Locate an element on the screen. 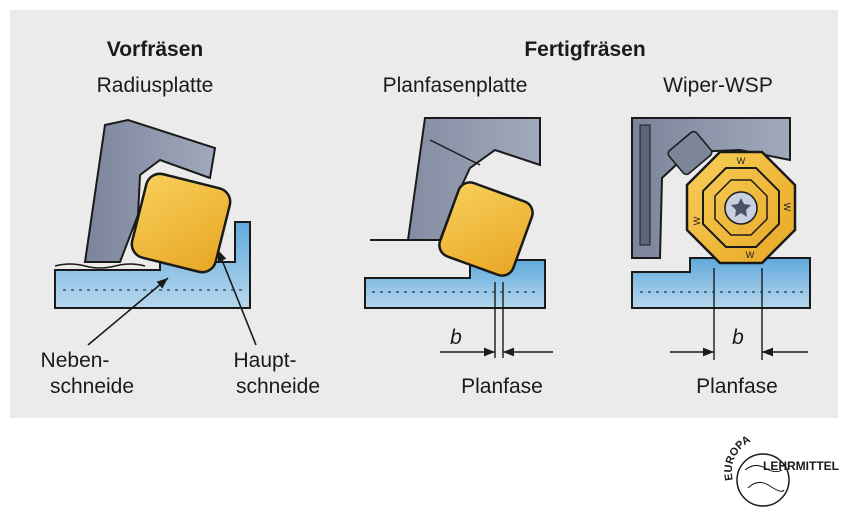  europa-lehrmittel-logo: EUROPA LEHRMITTEL is located at coordinates (781, 470).